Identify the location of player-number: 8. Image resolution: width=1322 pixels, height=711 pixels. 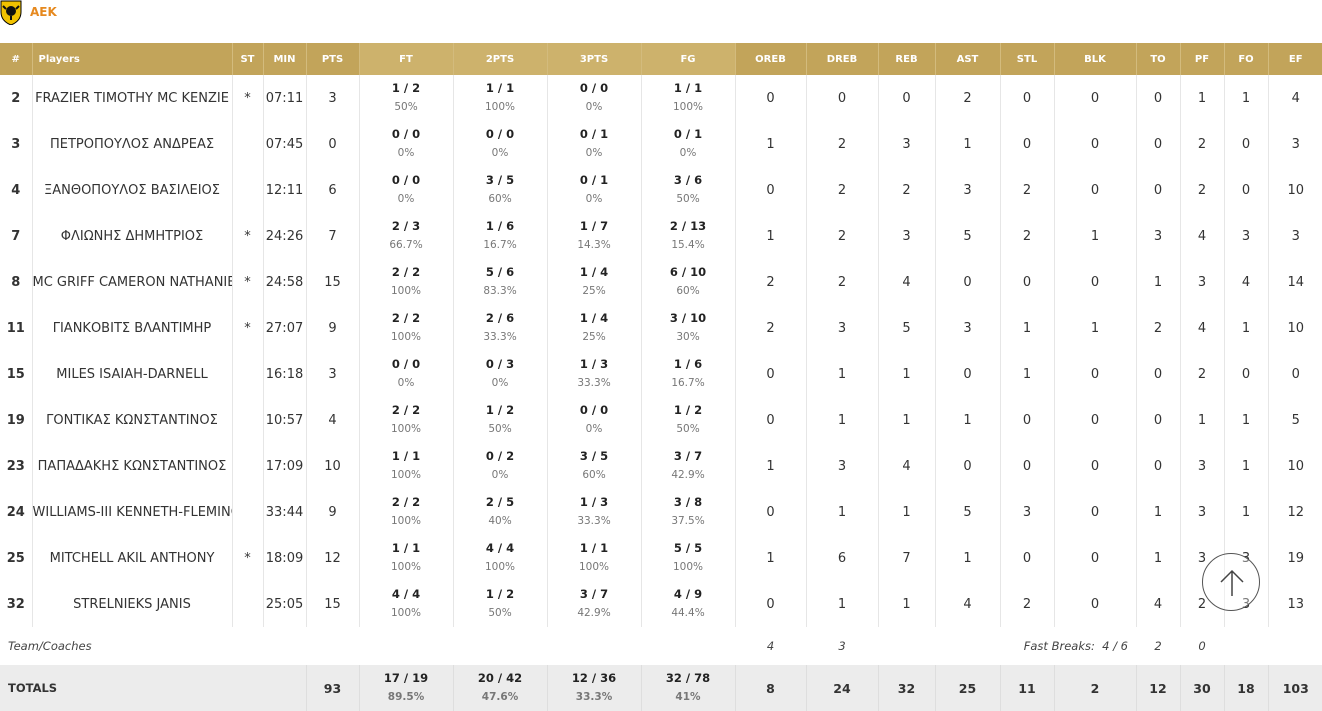
(16, 282).